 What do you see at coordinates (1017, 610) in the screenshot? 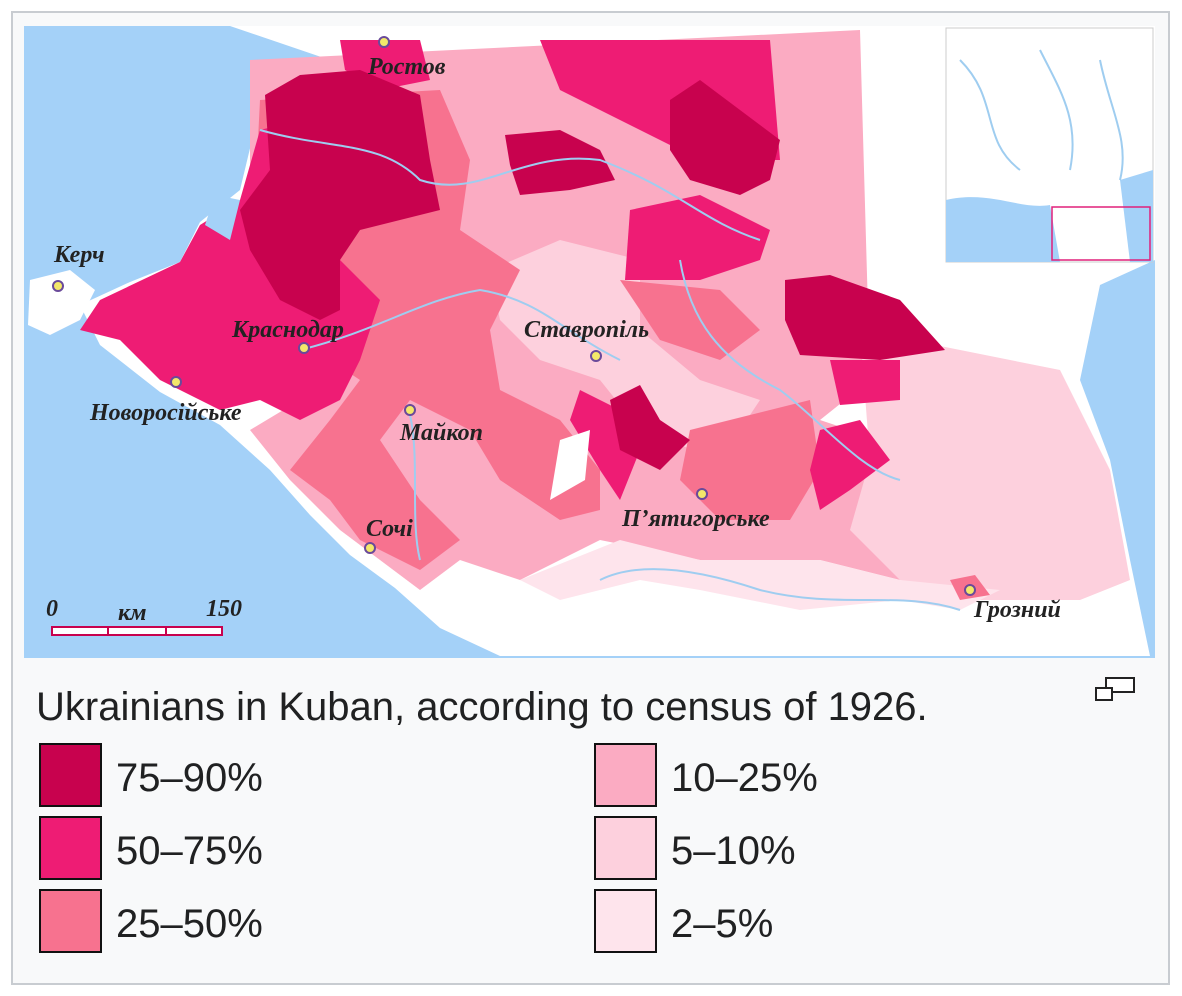
I see `city-label: Грозний` at bounding box center [1017, 610].